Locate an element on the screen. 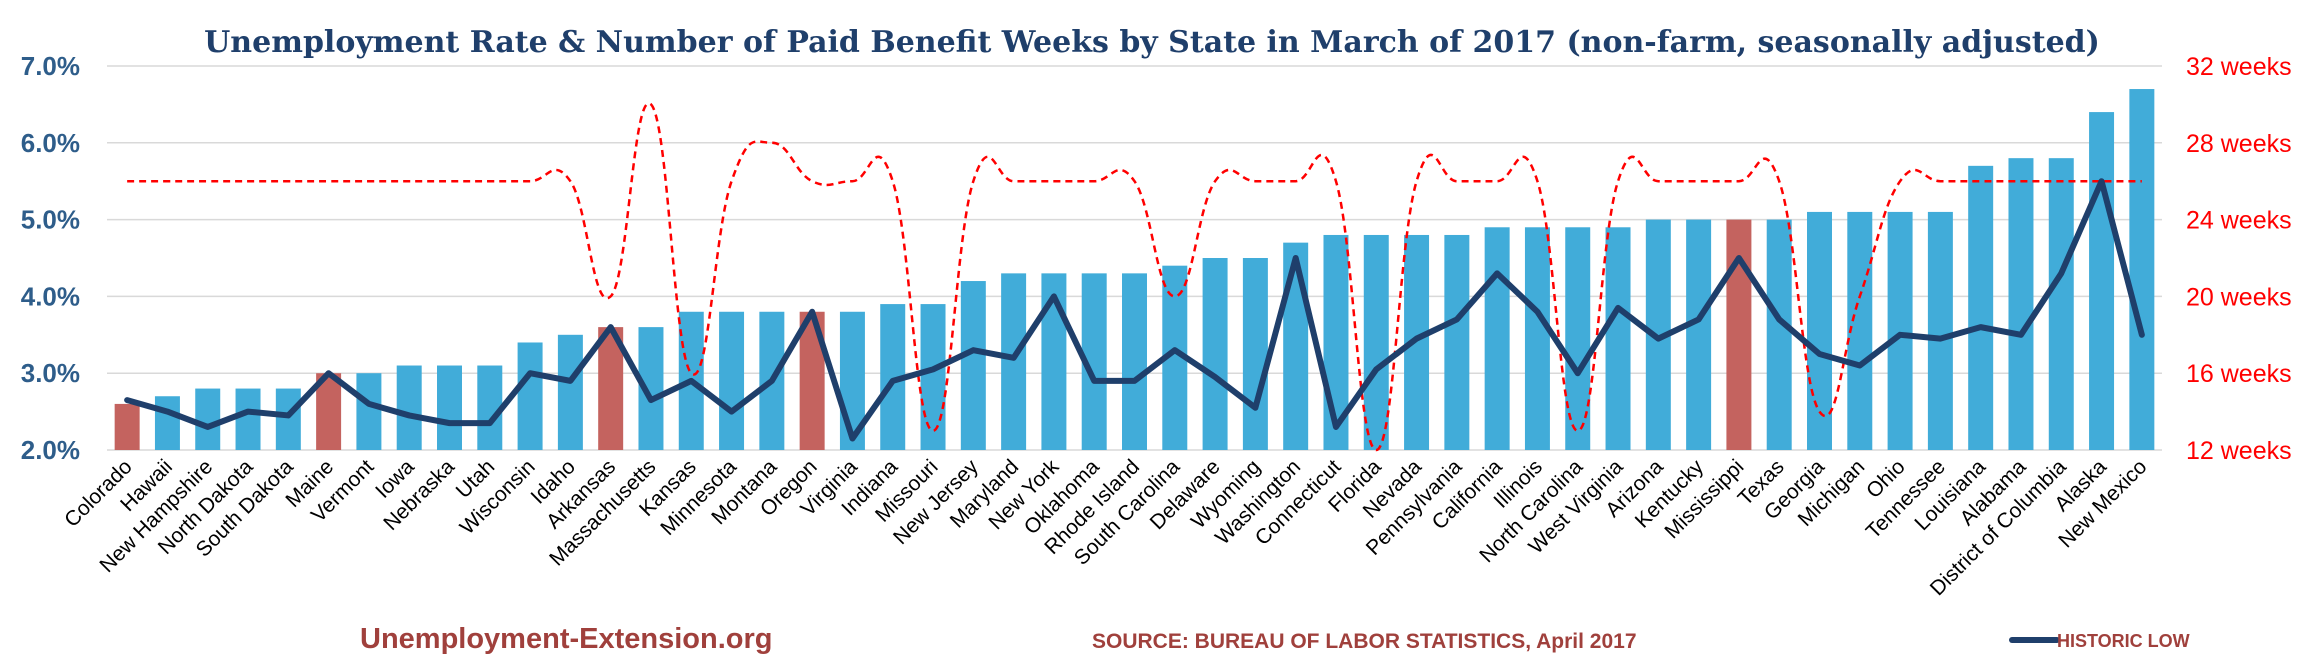 Image resolution: width=2304 pixels, height=662 pixels. right-tick-label: 16 weeks is located at coordinates (2239, 374).